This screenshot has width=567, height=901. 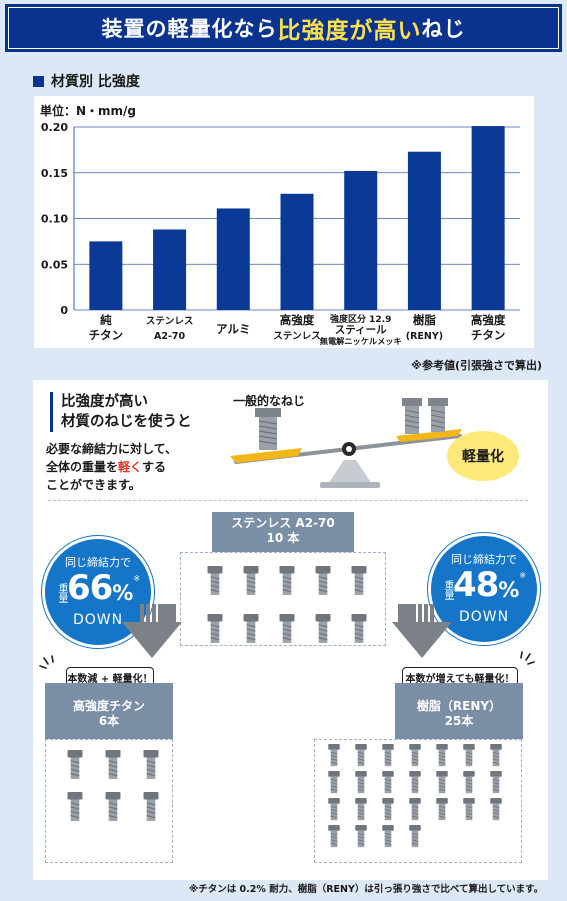 I want to click on y-tick-label: 0.15, so click(x=54, y=173).